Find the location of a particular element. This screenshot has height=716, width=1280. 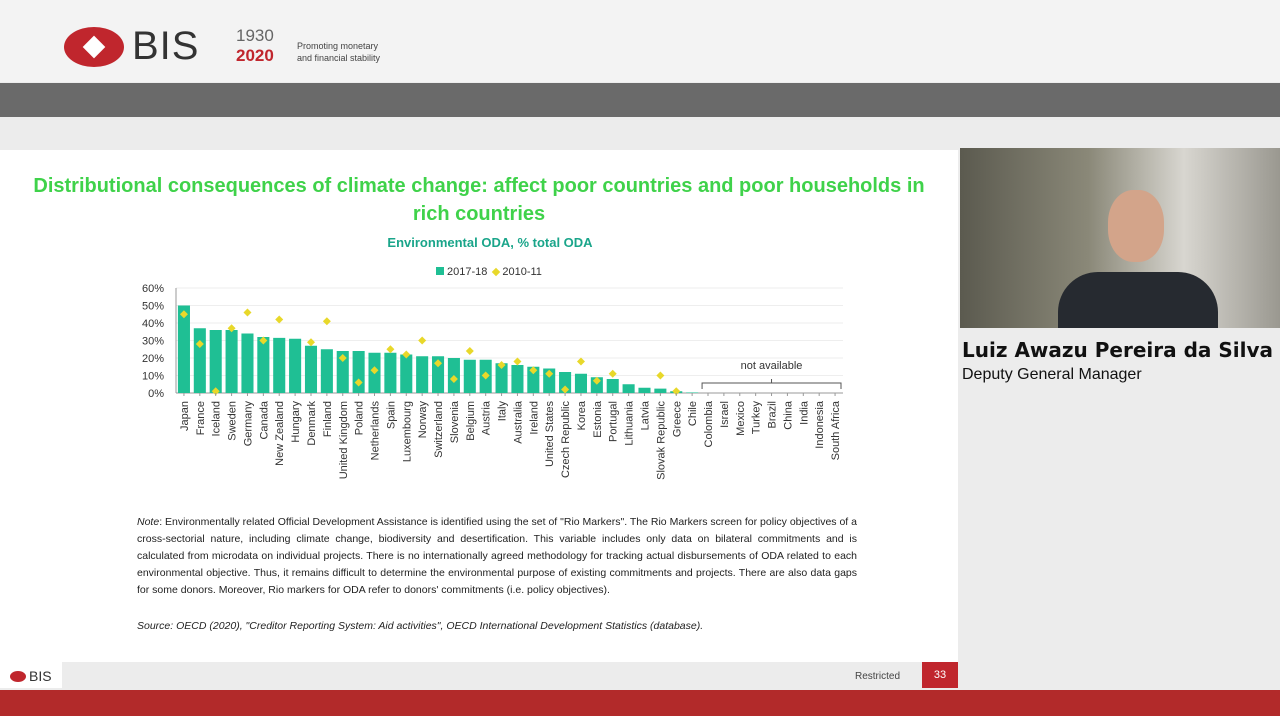

x-tick-label: France is located at coordinates (201, 418).